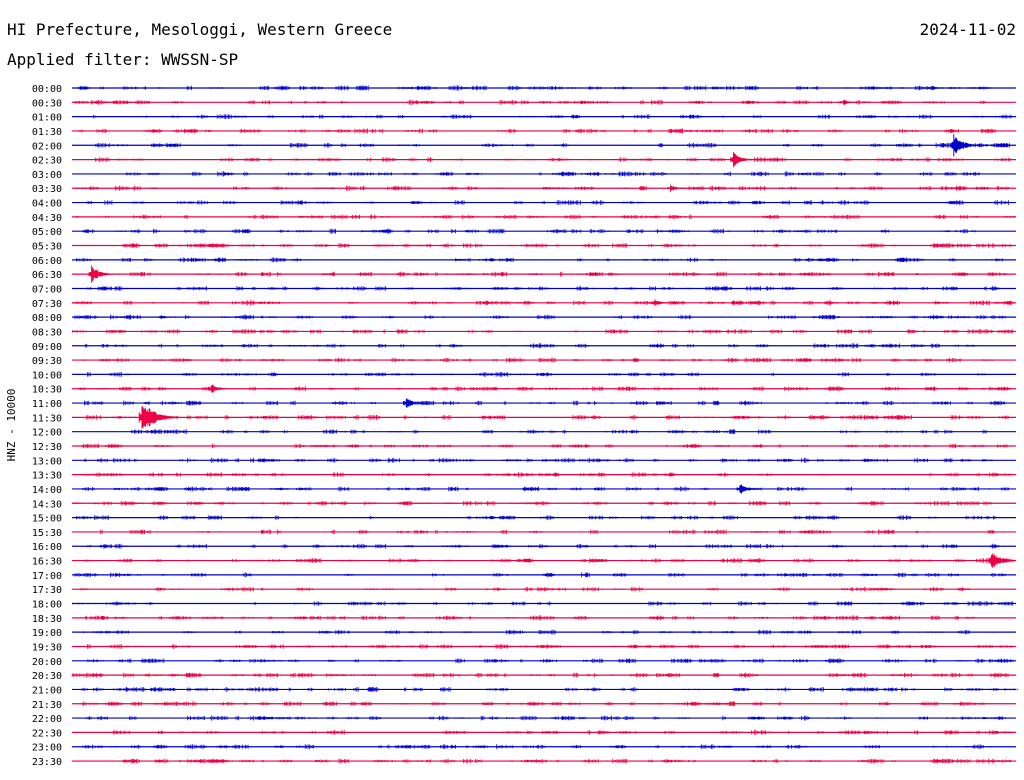 The image size is (1024, 780). What do you see at coordinates (47, 647) in the screenshot?
I see `row-time-label: 19:30` at bounding box center [47, 647].